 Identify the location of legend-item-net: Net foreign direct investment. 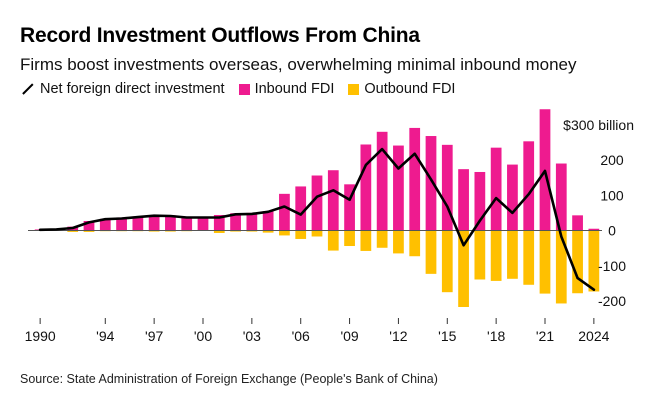
(122, 89).